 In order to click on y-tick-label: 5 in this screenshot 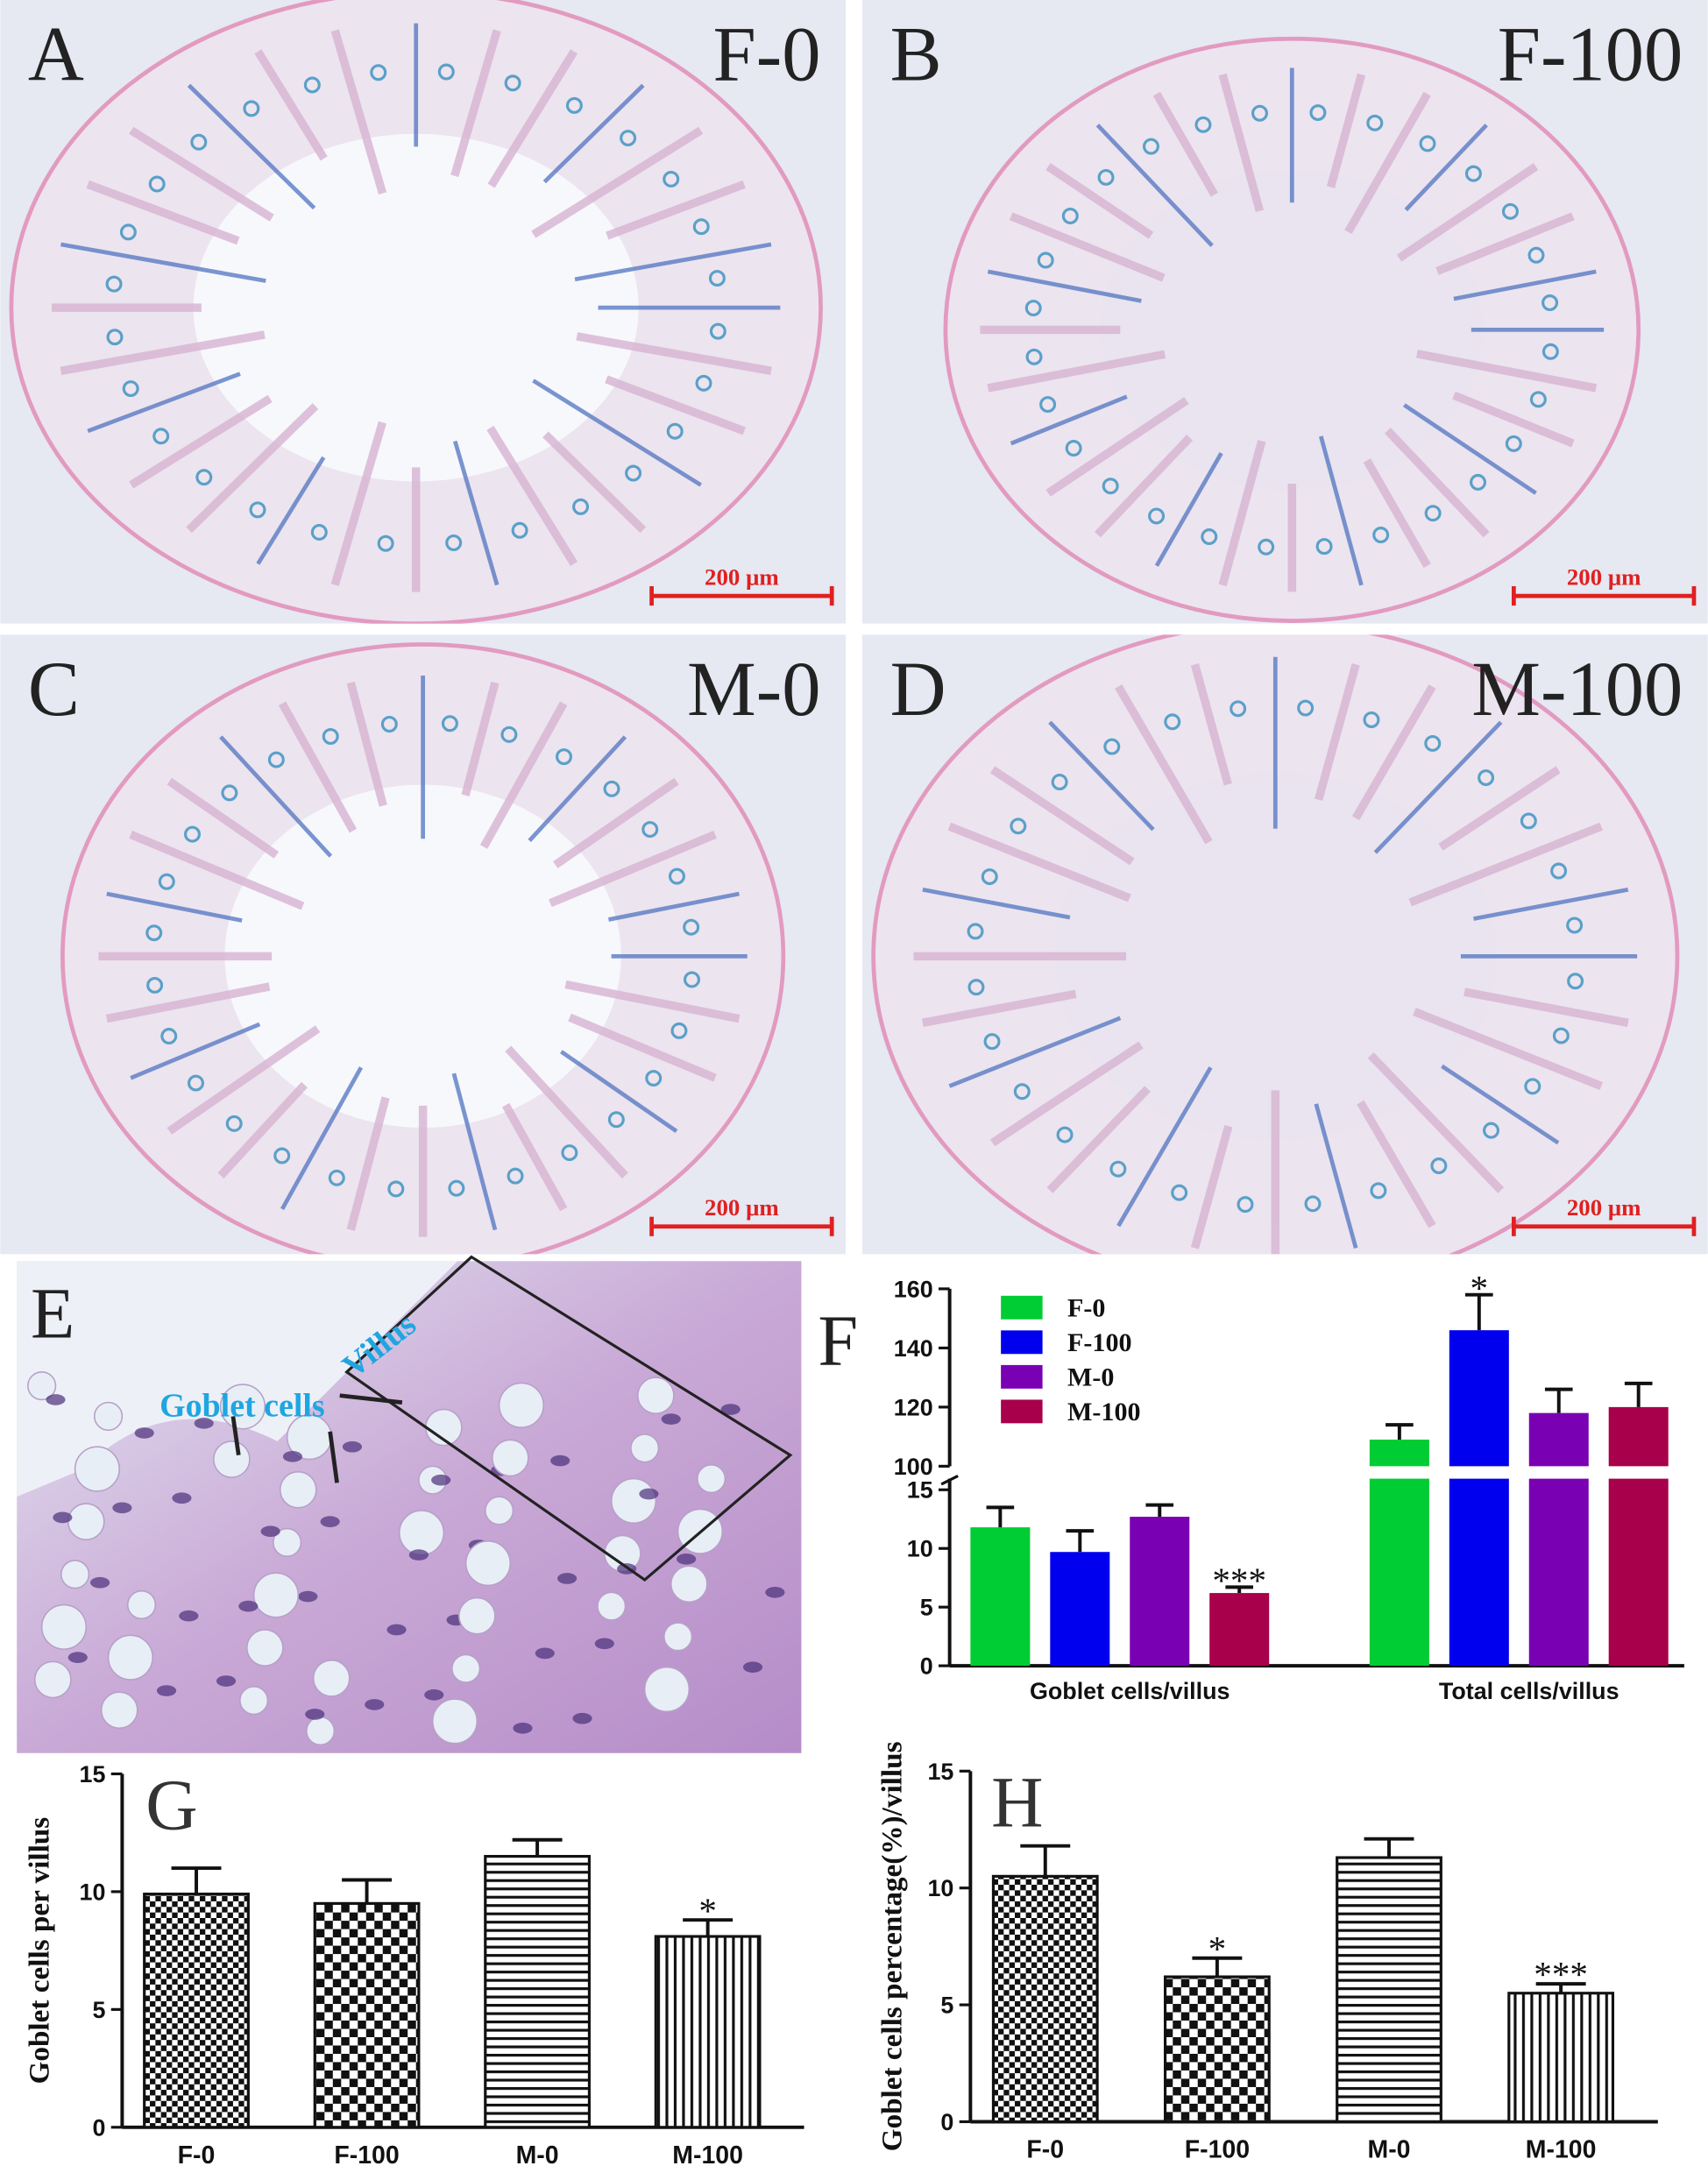, I will do `click(98, 2010)`.